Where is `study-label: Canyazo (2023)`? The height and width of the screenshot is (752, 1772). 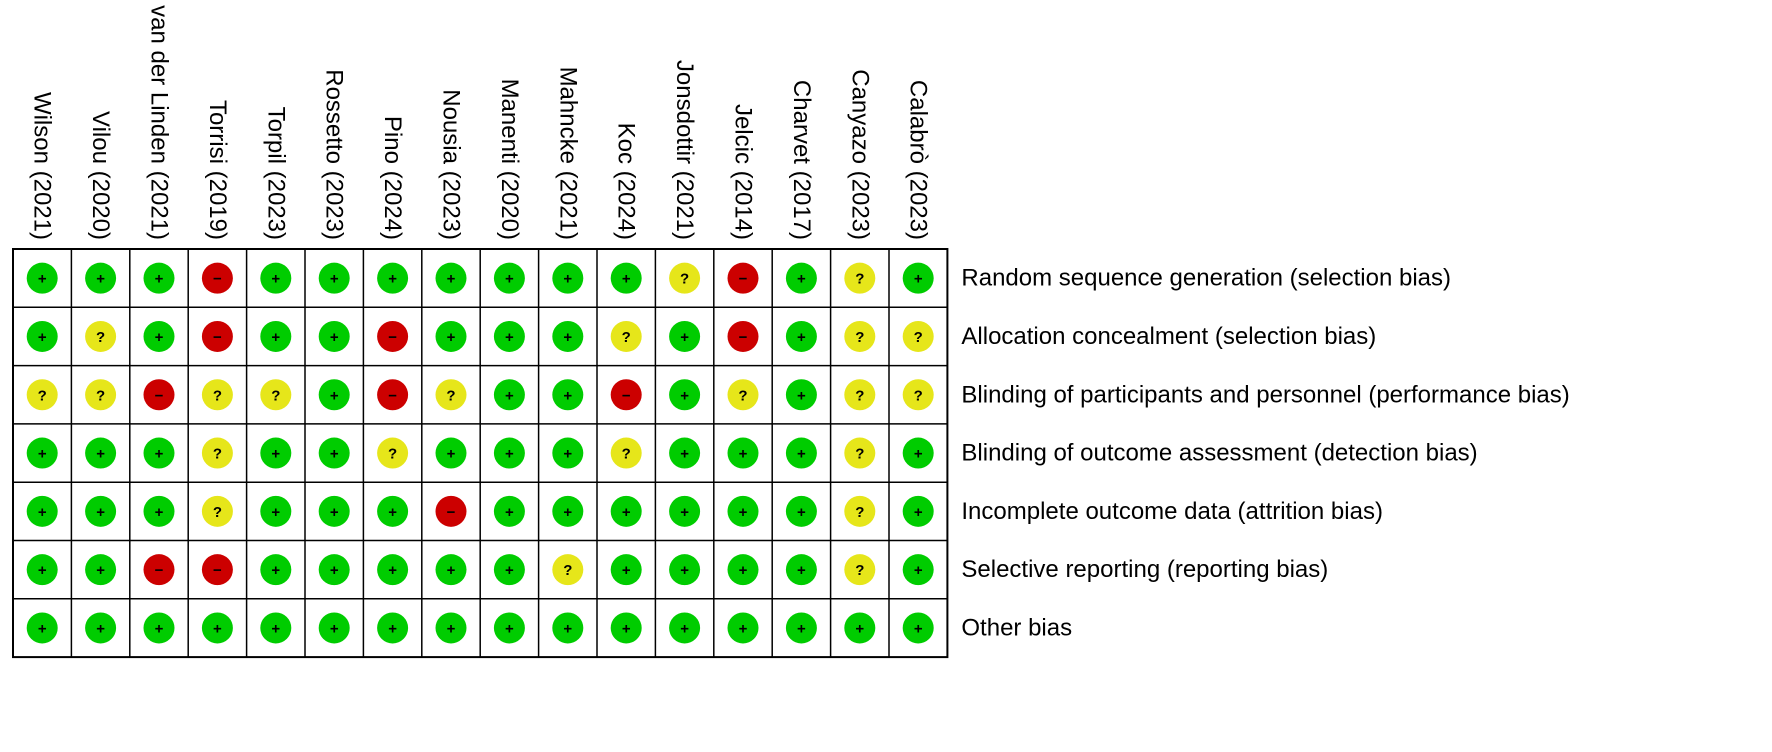 study-label: Canyazo (2023) is located at coordinates (859, 154).